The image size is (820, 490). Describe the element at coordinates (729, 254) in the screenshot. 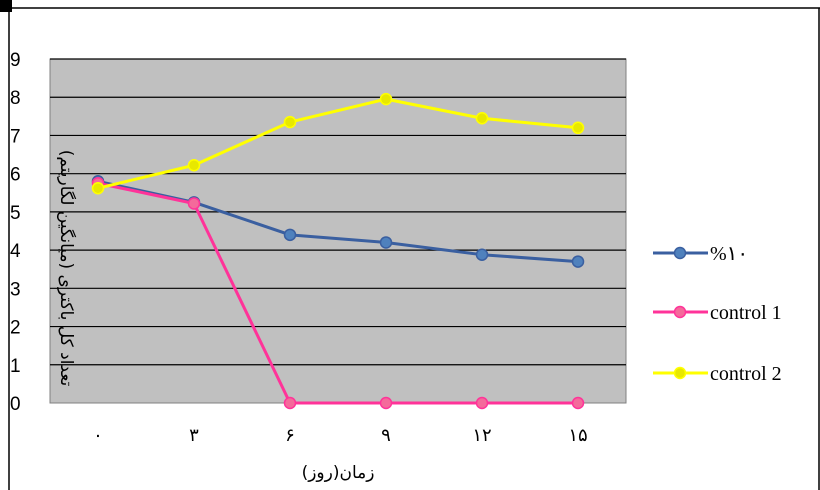

I see `legend-label: %۱۰` at that location.